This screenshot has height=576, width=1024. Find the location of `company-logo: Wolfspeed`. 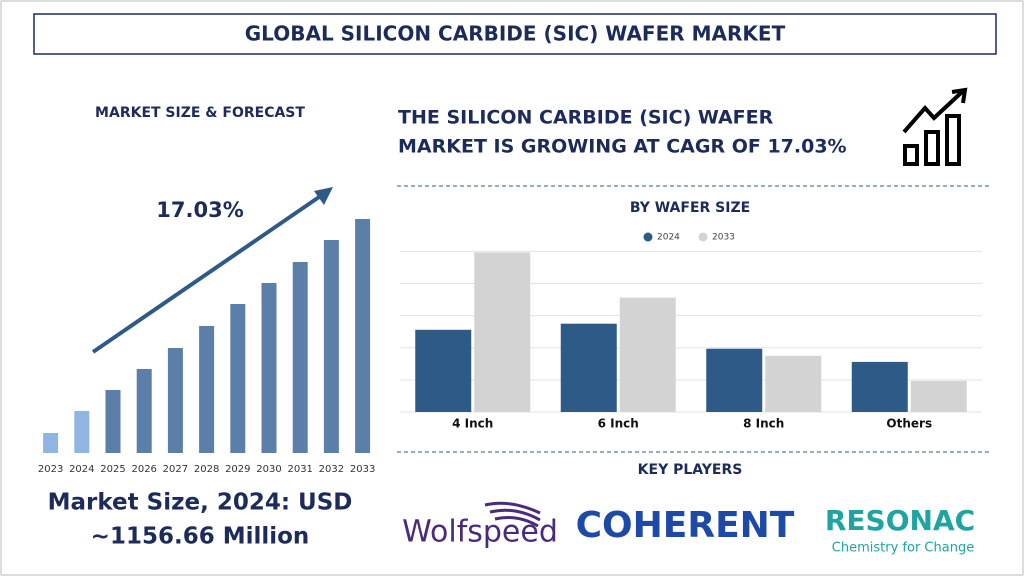

company-logo: Wolfspeed is located at coordinates (480, 532).